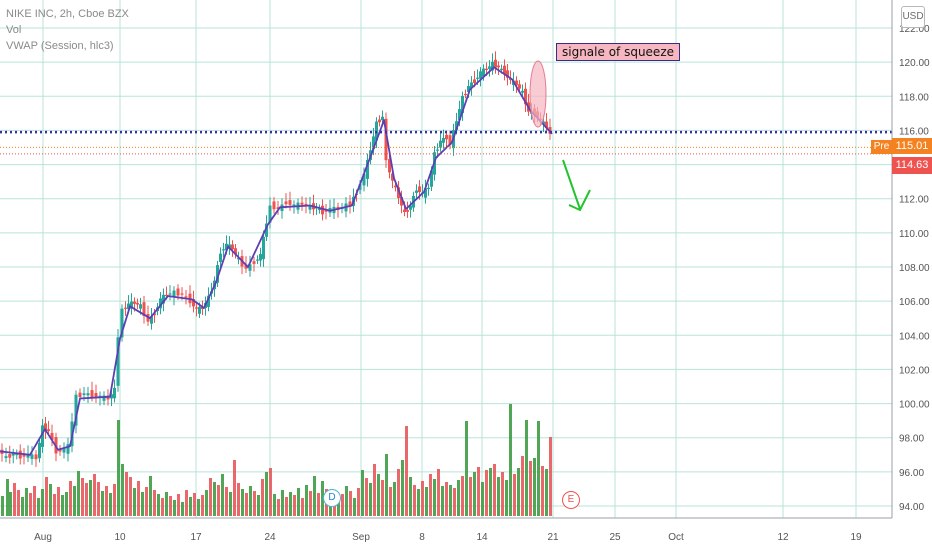 The image size is (932, 555). I want to click on y-tick-label: 120.00, so click(914, 63).